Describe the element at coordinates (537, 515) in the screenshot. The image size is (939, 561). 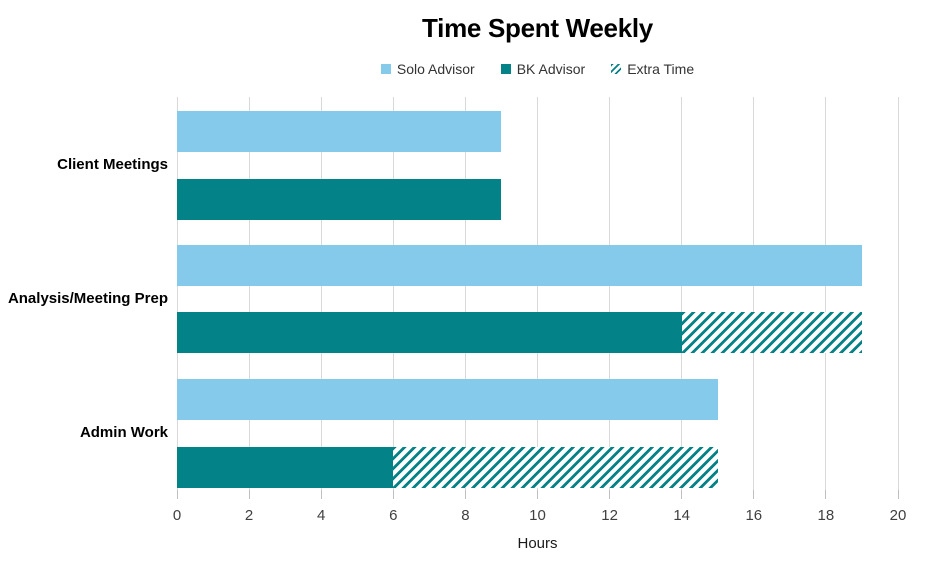
I see `x-tick-label: 10` at that location.